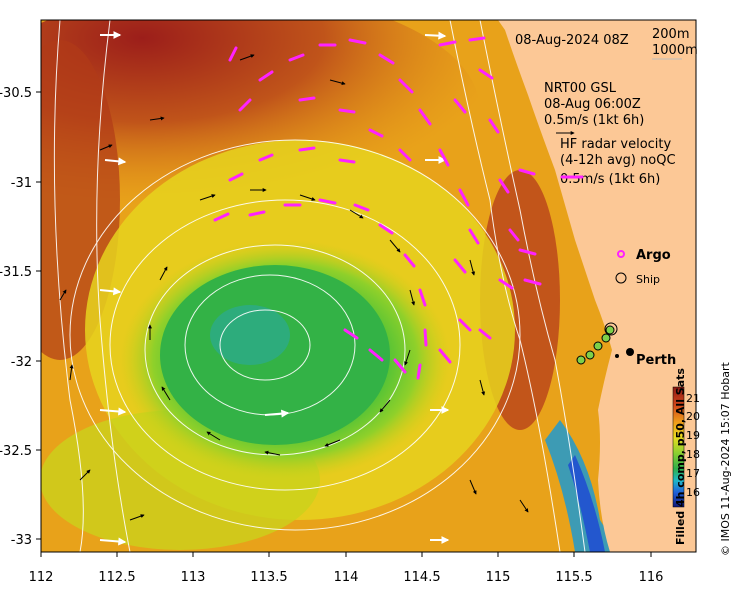 This screenshot has height=592, width=740. What do you see at coordinates (116, 577) in the screenshot?
I see `x-tick-label: 112.5` at bounding box center [116, 577].